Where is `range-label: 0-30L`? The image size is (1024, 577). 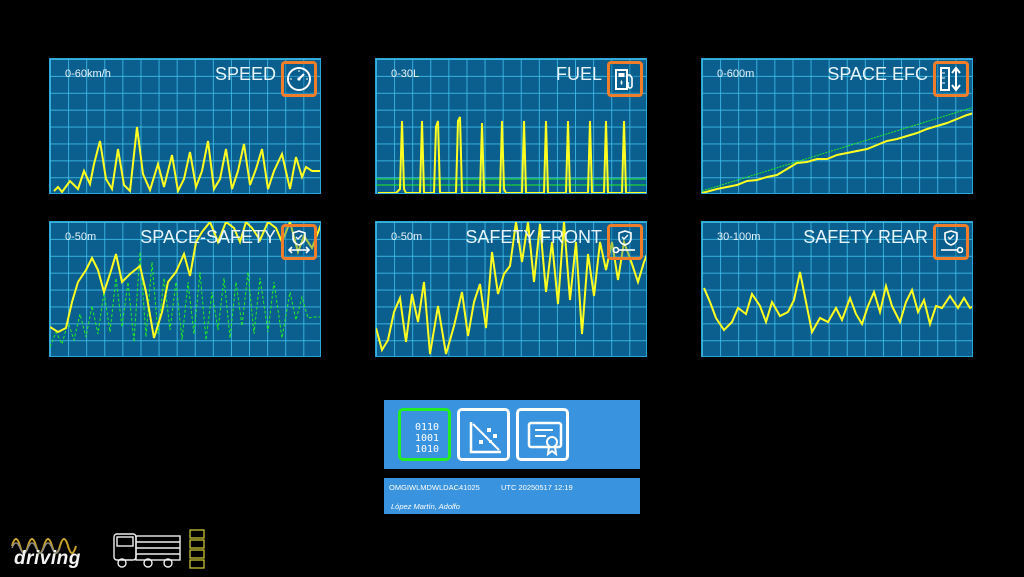
range-label: 0-30L is located at coordinates (405, 74).